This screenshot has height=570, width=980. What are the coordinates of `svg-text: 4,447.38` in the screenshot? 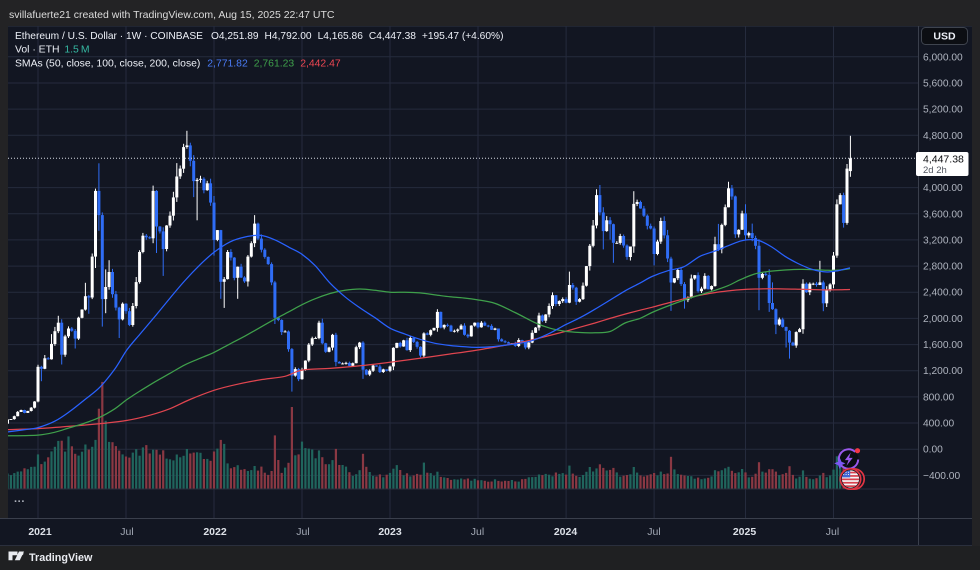 It's located at (943, 160).